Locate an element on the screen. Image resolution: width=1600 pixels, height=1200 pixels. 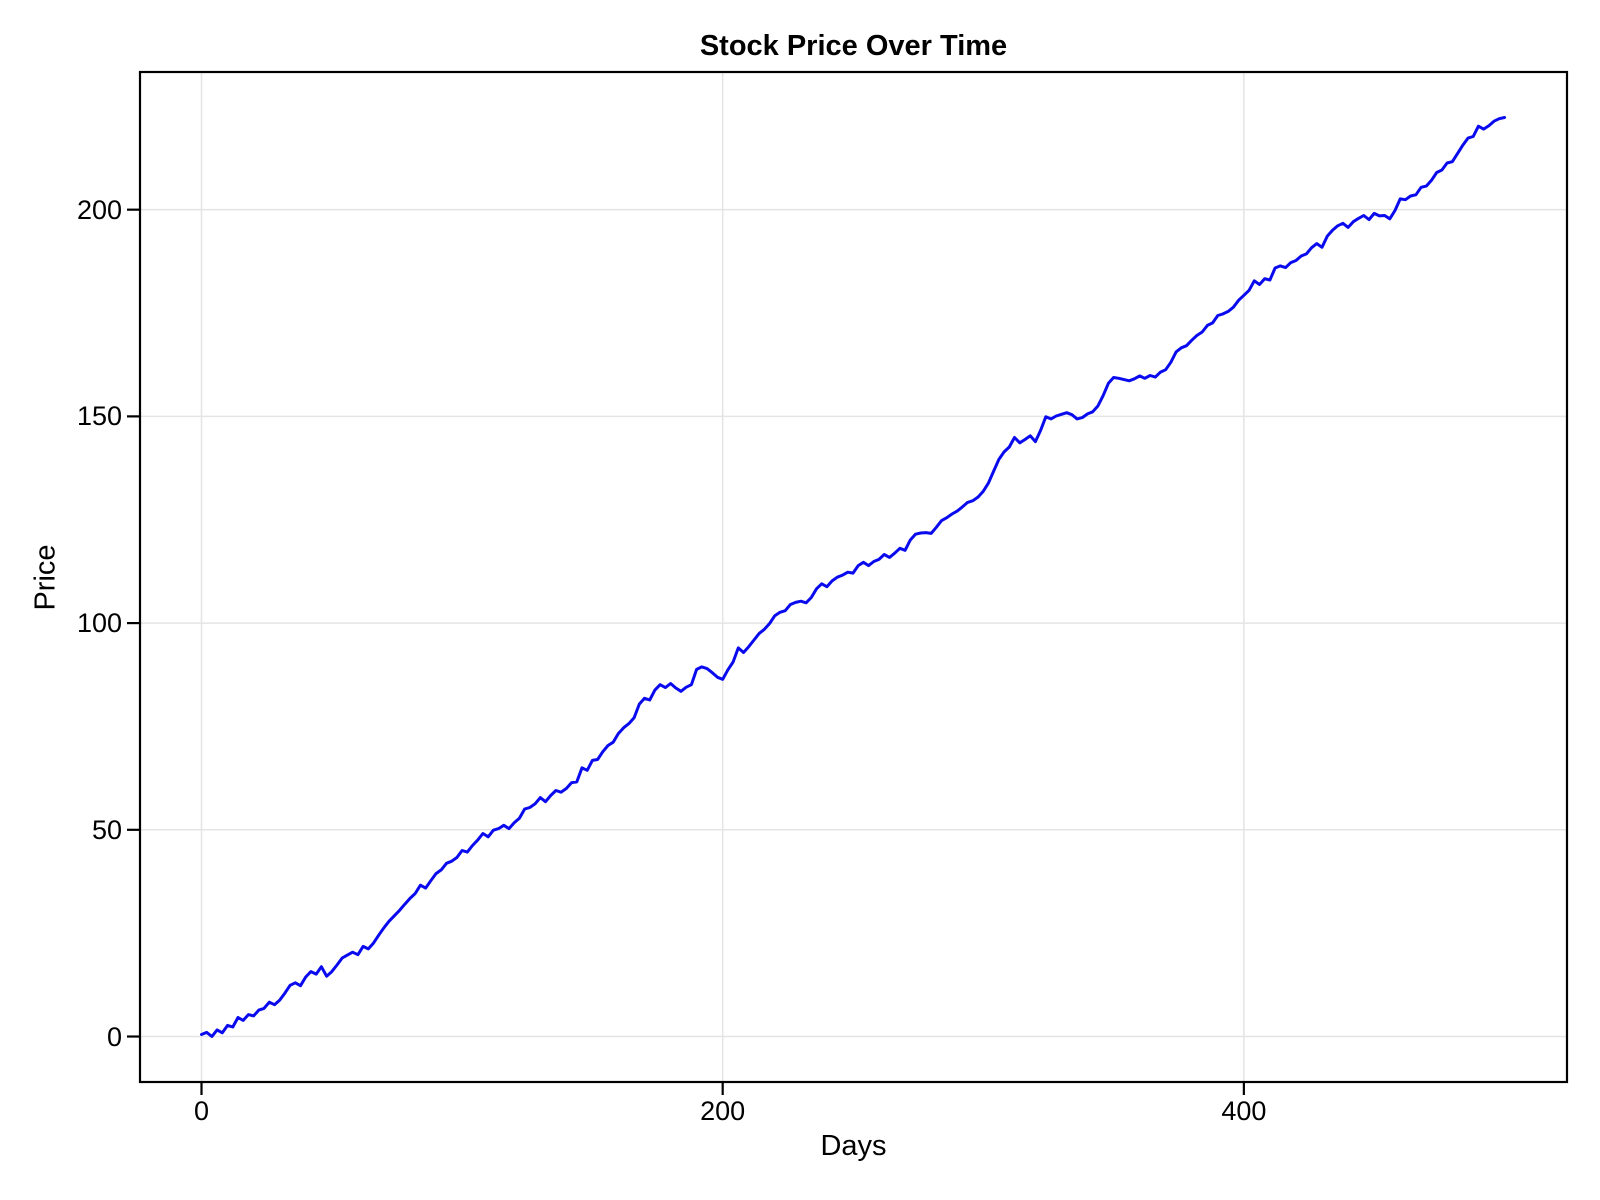
x-tick-label: 0 is located at coordinates (201, 1111).